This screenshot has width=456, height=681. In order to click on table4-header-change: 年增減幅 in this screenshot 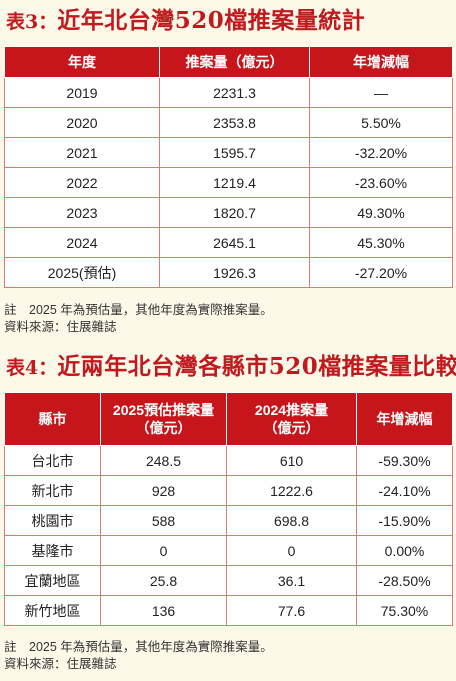, I will do `click(404, 419)`.